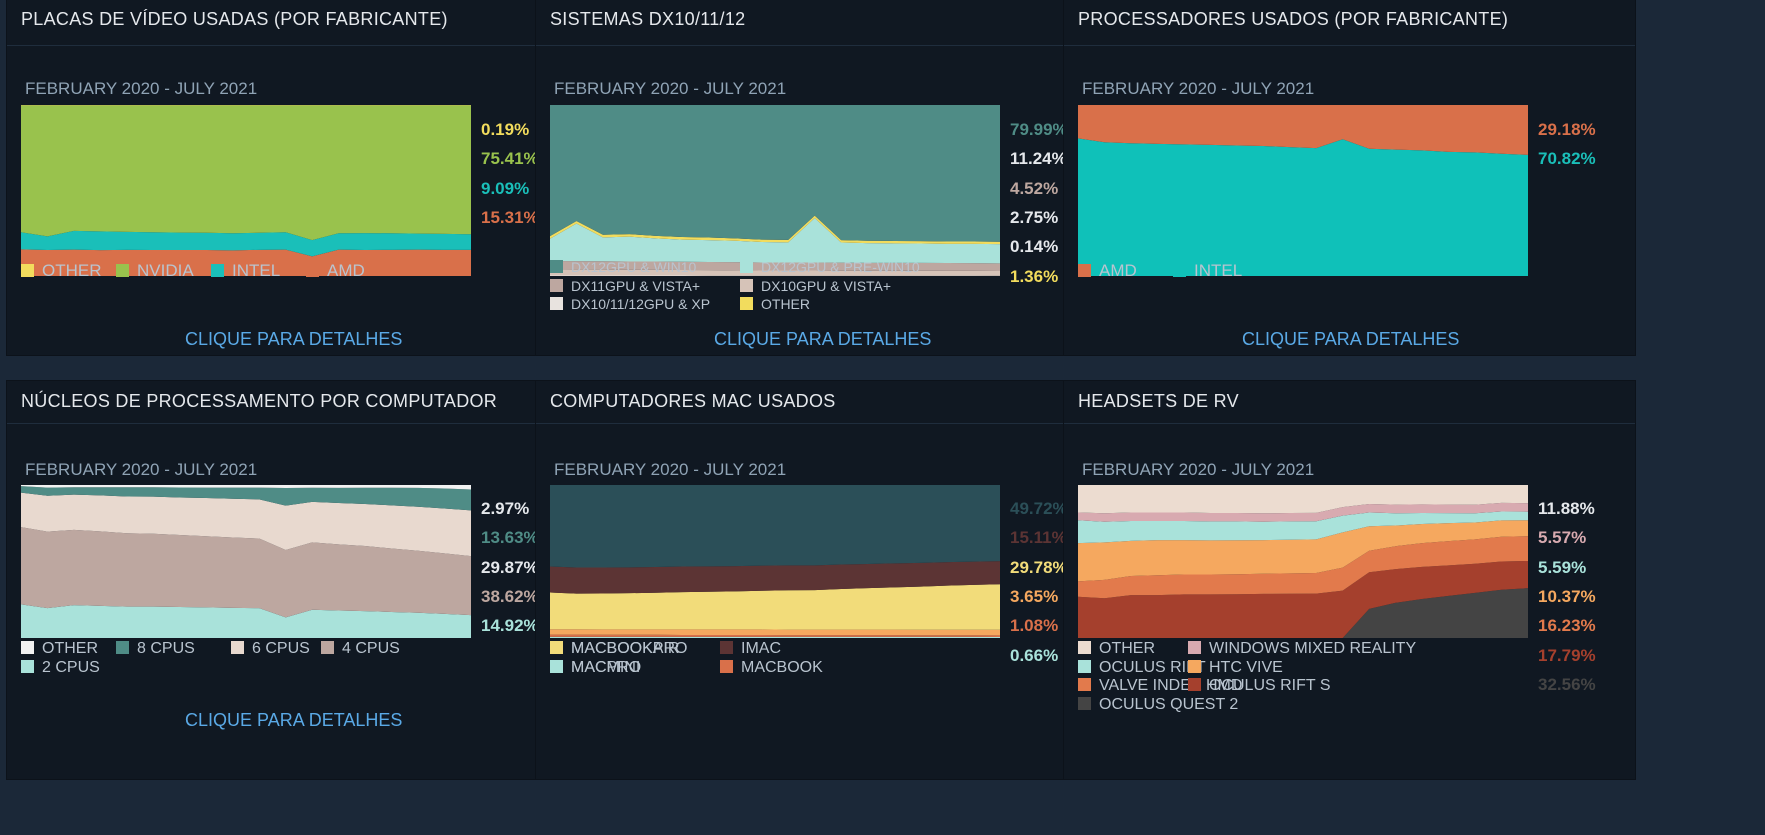 This screenshot has width=1765, height=835. What do you see at coordinates (1034, 188) in the screenshot?
I see `percent-label: 4.52%` at bounding box center [1034, 188].